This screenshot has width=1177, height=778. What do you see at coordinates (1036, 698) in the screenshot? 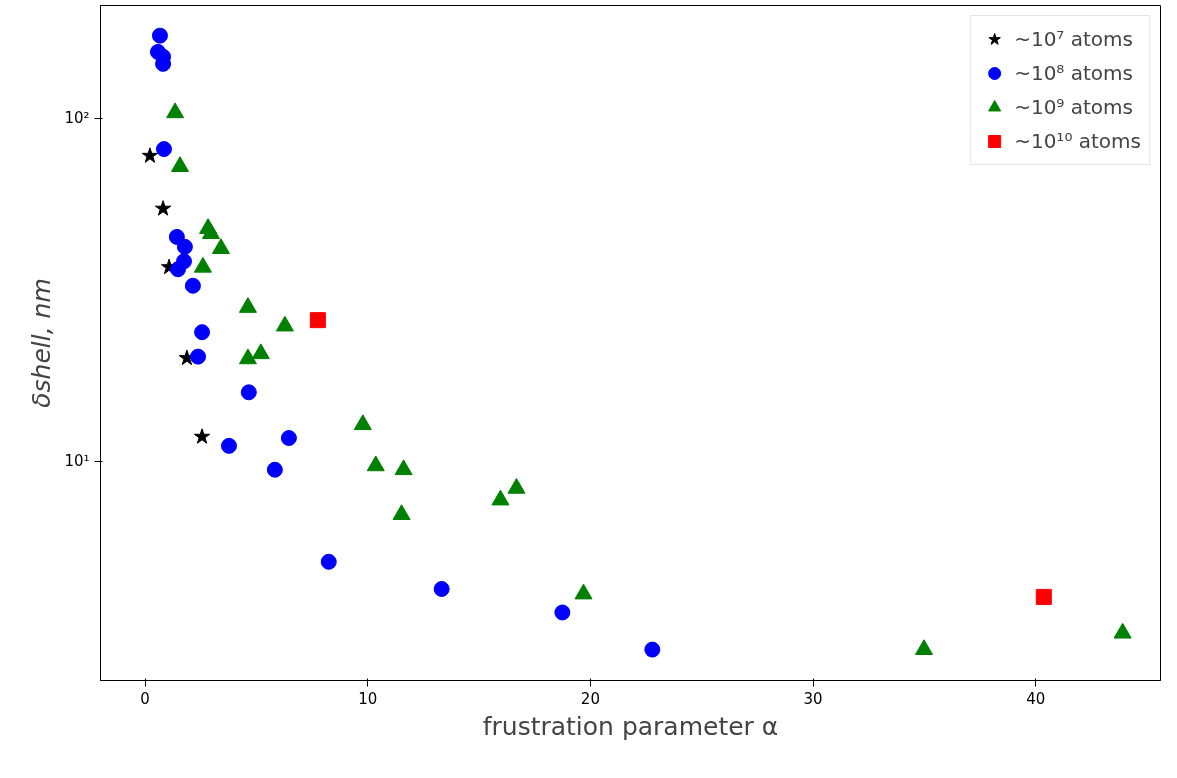
I see `x-tick-label: 40` at bounding box center [1036, 698].